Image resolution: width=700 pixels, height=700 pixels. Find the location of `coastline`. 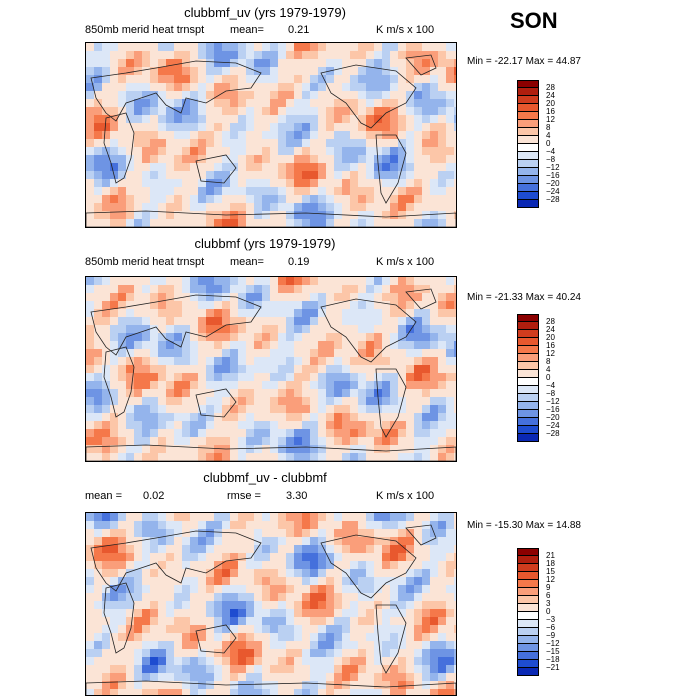

coastline is located at coordinates (216, 403).